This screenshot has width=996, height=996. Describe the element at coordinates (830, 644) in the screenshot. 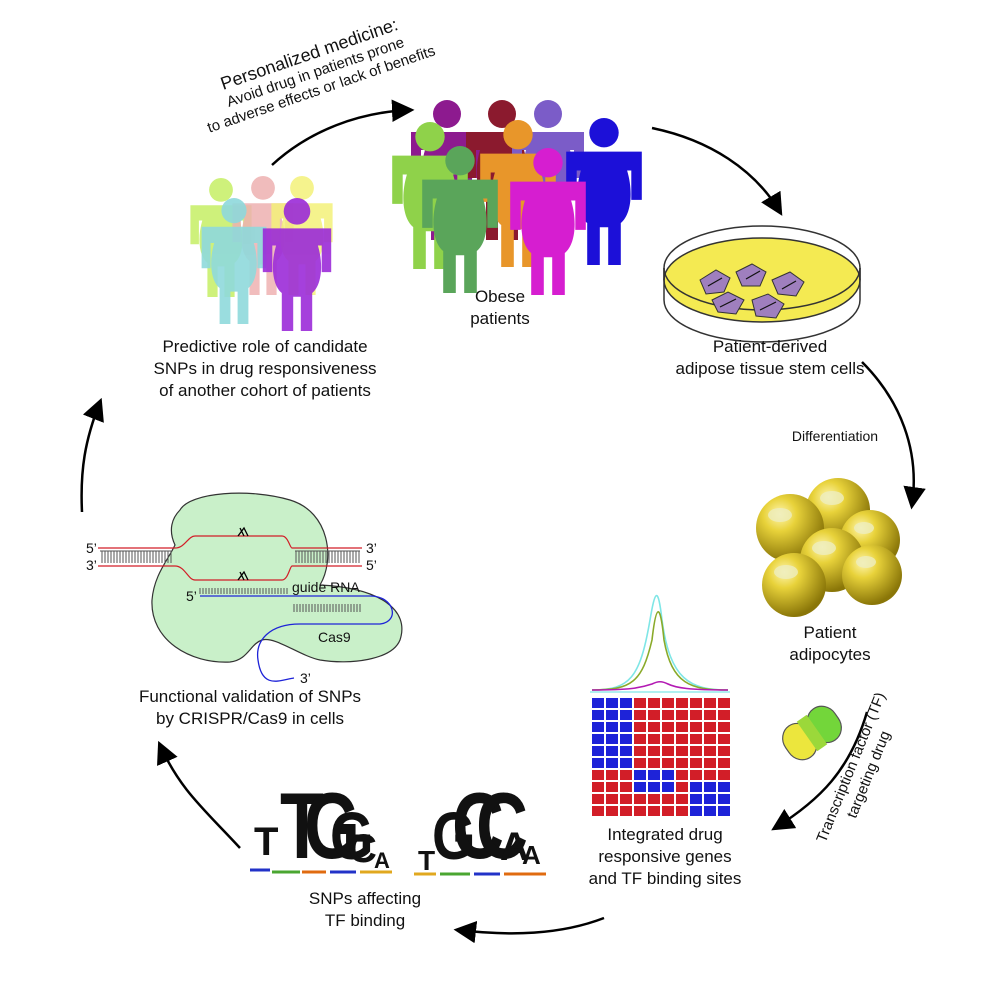

I see `adipocytes-label: Patient adipocytes` at that location.